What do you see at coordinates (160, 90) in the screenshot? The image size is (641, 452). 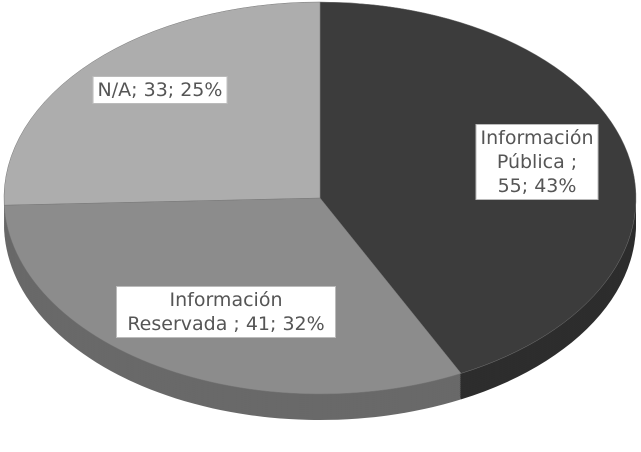 I see `data-label: N/A; 33; 25%` at bounding box center [160, 90].